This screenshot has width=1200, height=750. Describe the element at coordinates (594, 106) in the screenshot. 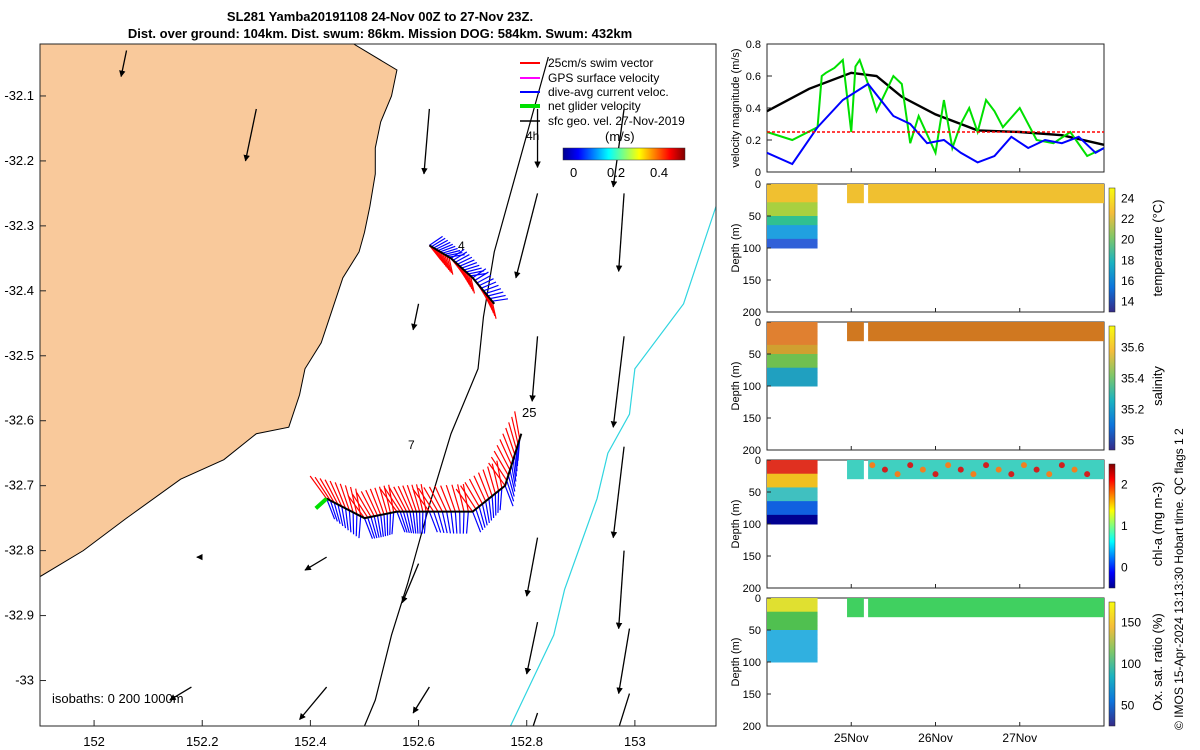

I see `legend-net-label: net glider velocity` at that location.